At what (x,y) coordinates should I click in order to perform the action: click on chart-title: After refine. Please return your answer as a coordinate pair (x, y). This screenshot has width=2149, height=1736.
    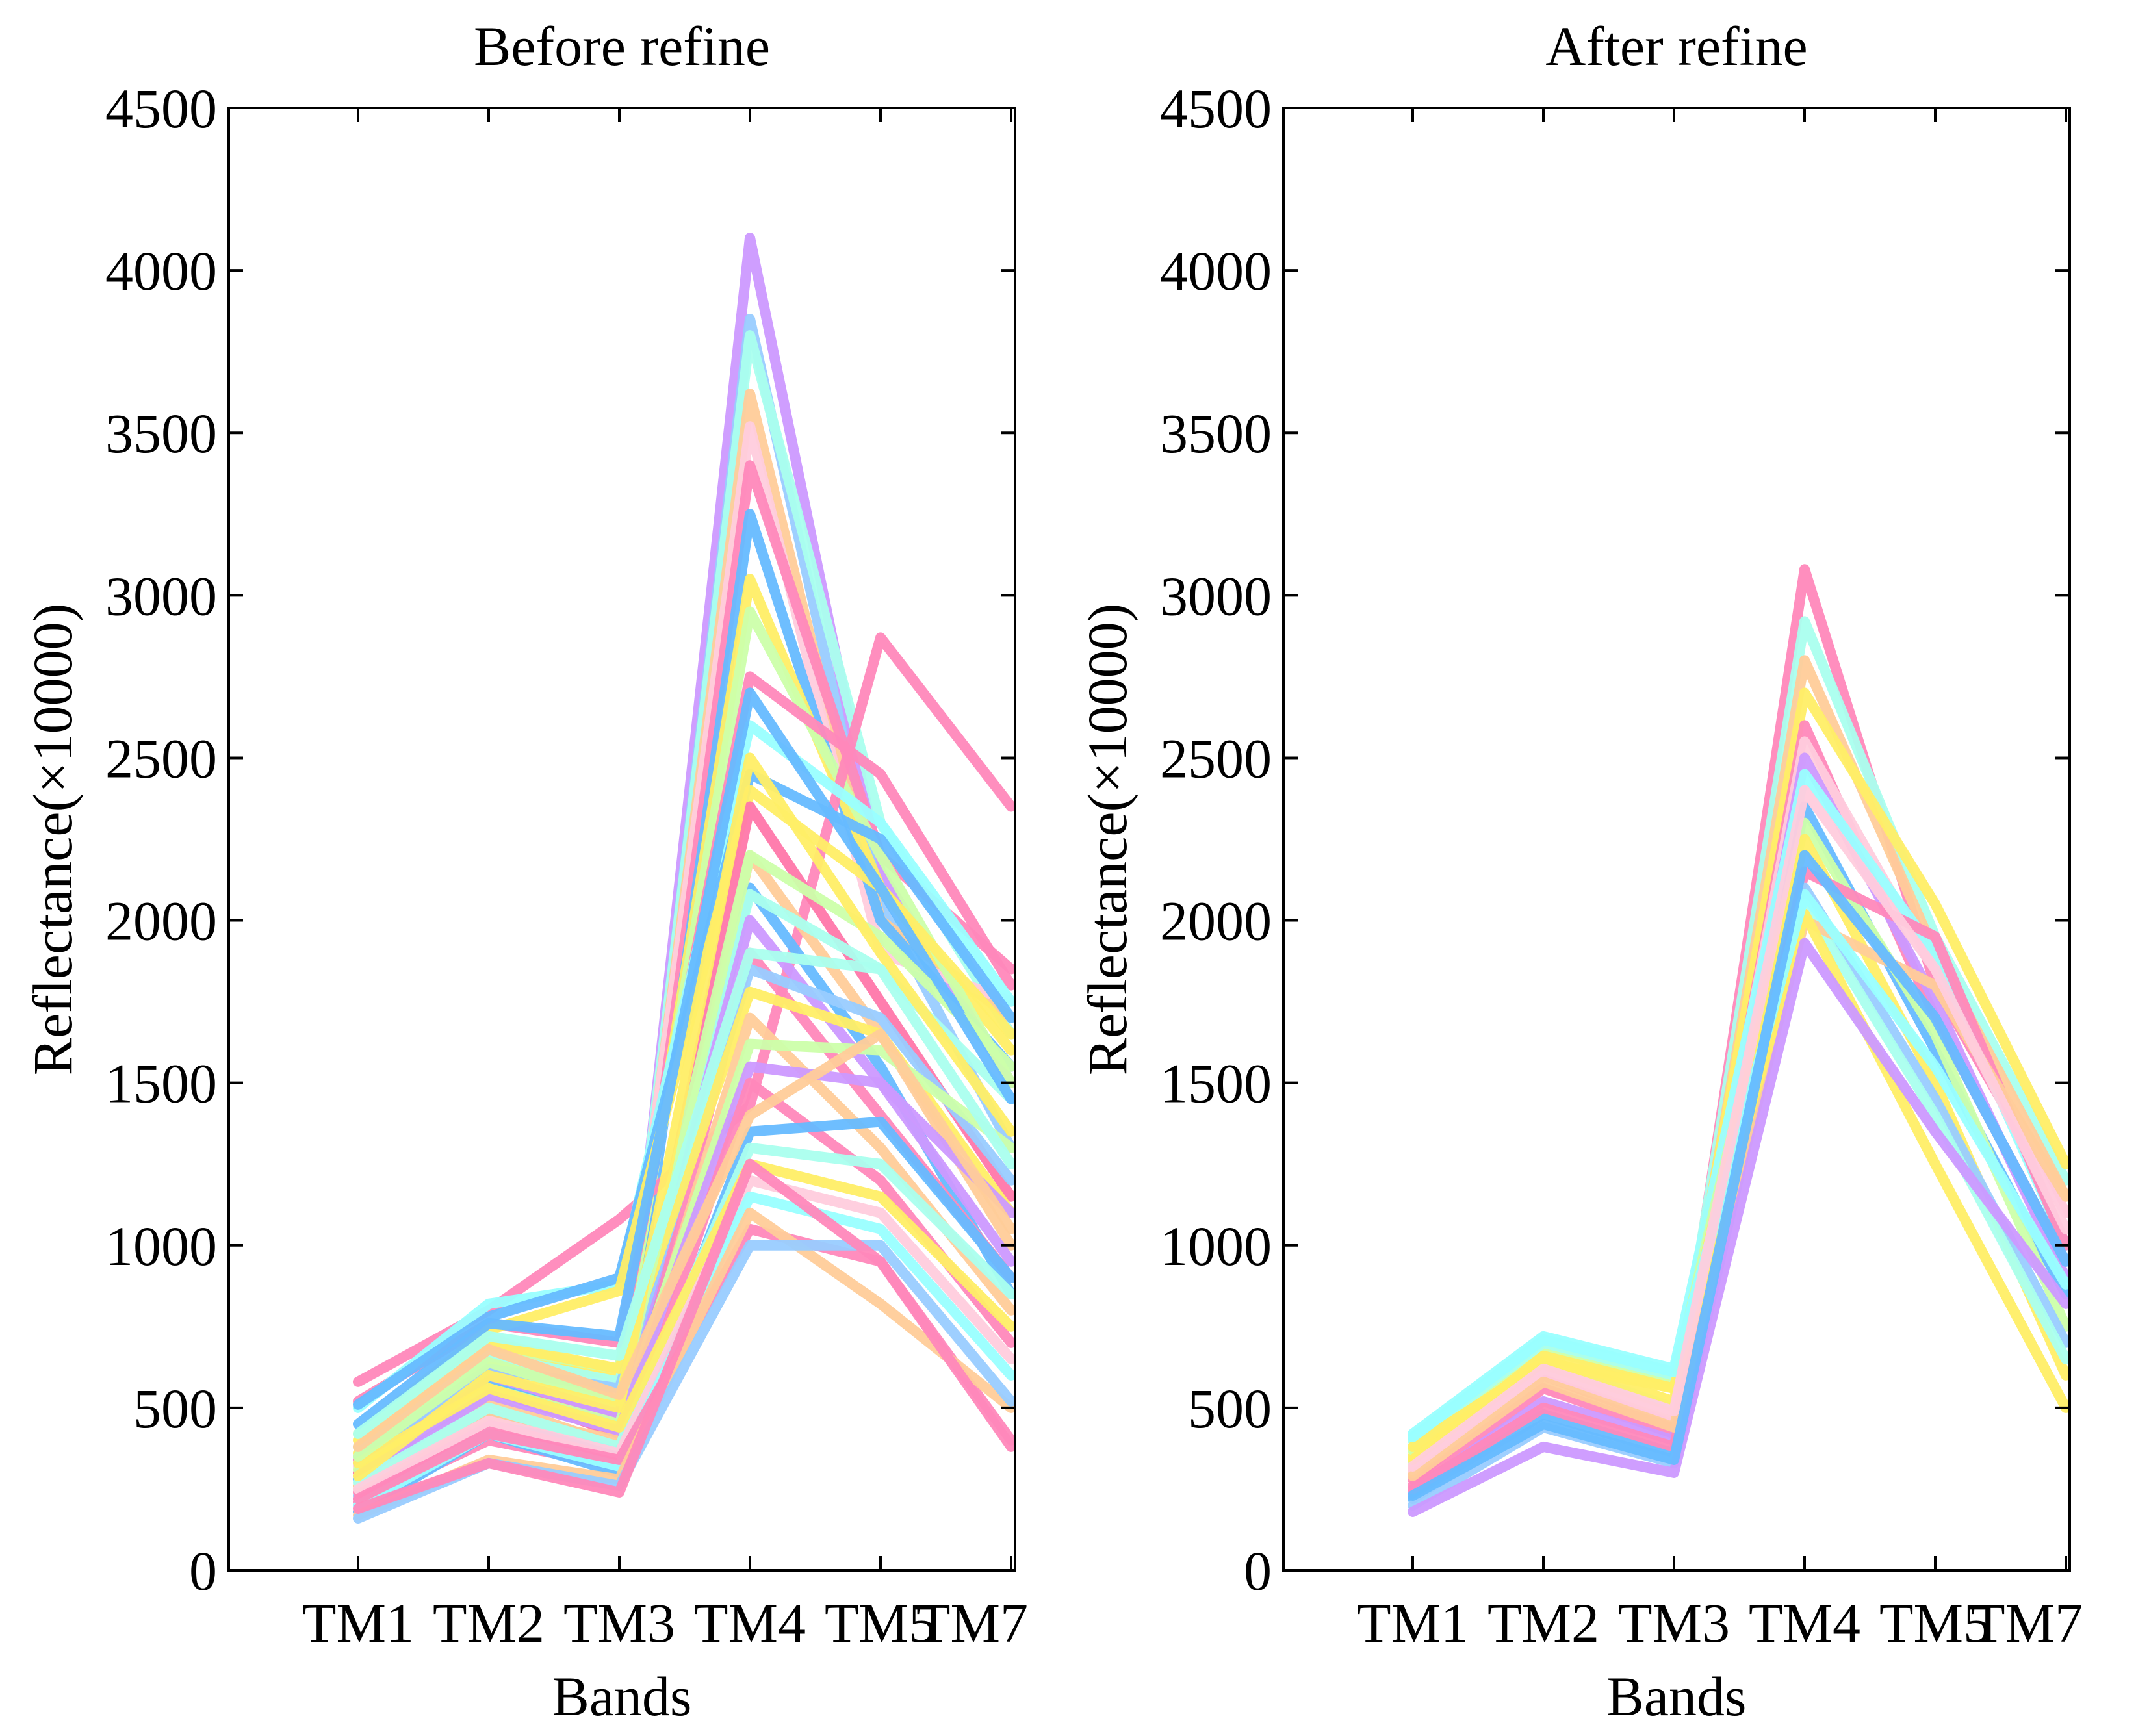
    Looking at the image, I should click on (1676, 46).